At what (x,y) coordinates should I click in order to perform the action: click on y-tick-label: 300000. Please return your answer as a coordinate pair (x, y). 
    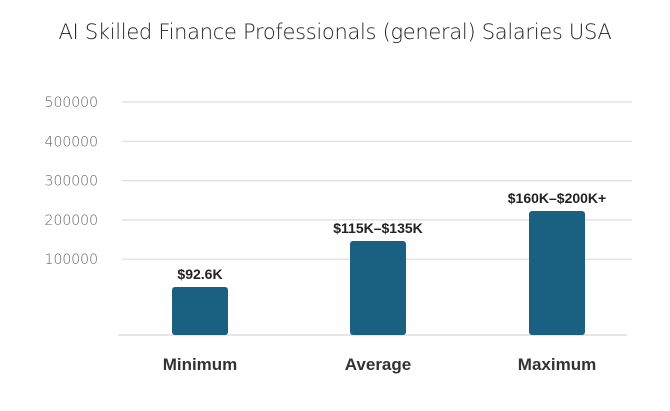
    Looking at the image, I should click on (71, 182).